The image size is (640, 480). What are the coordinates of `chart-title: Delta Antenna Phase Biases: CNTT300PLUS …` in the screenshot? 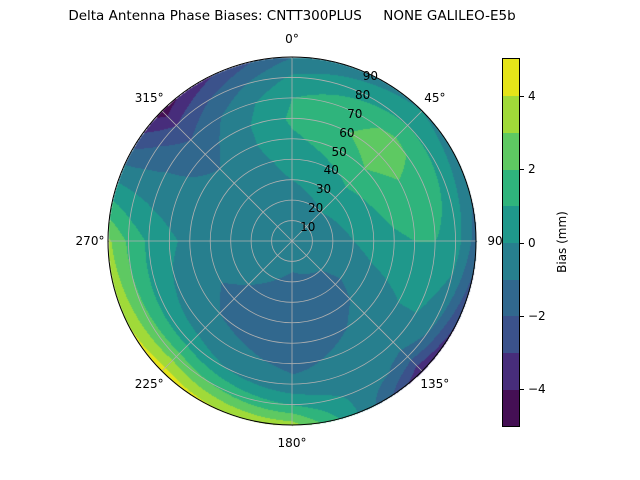 It's located at (292, 16).